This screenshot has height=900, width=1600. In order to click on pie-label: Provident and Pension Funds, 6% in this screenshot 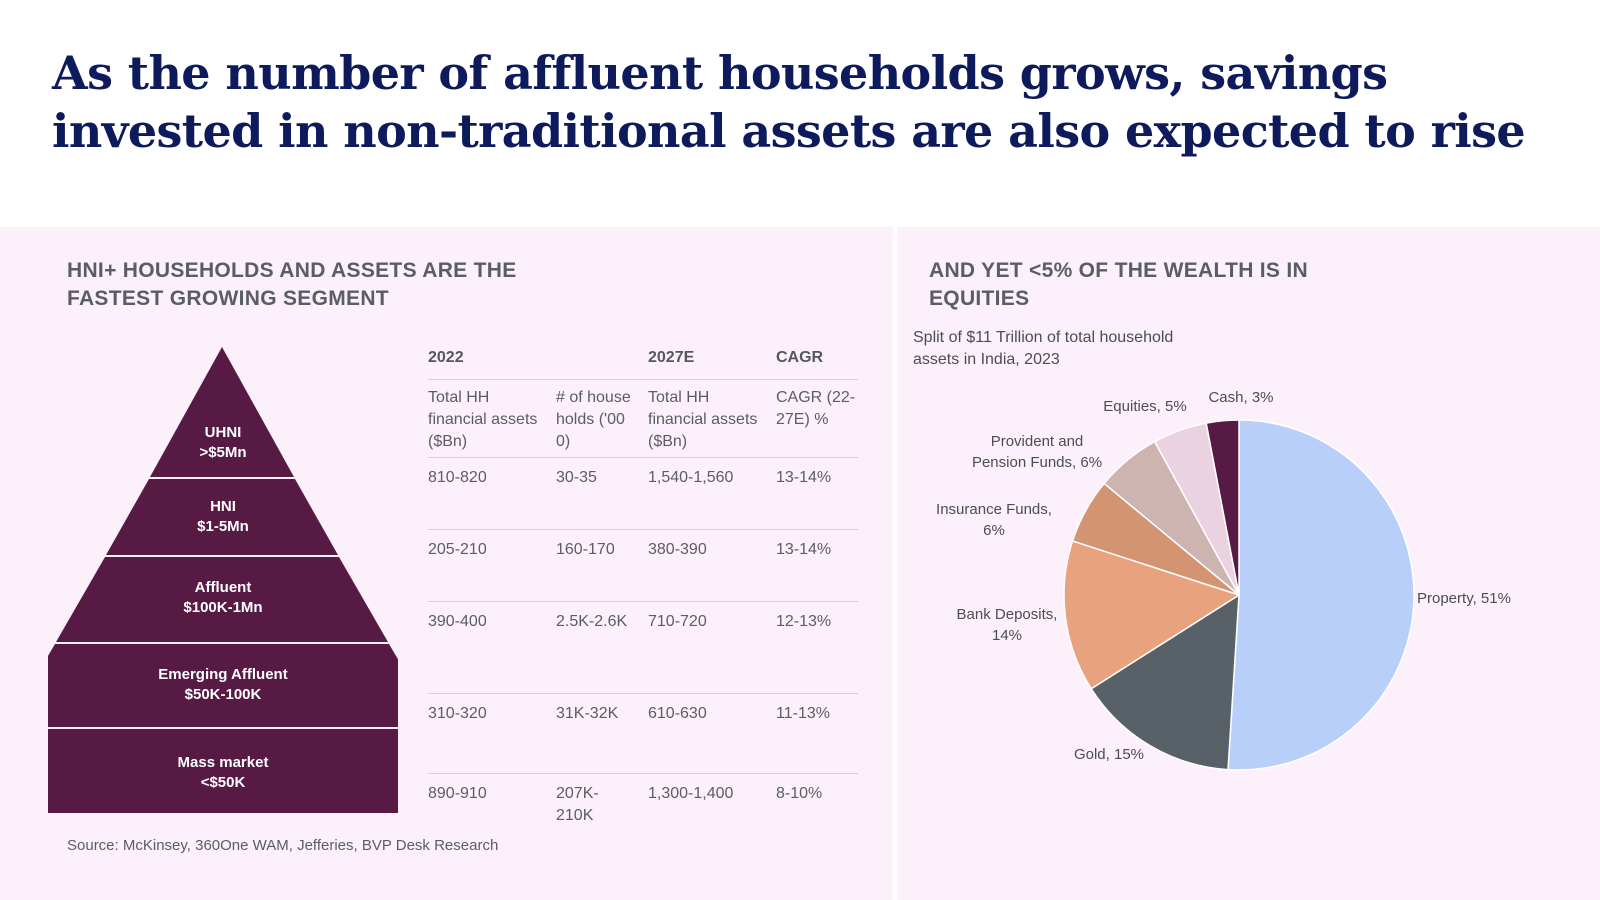, I will do `click(1037, 452)`.